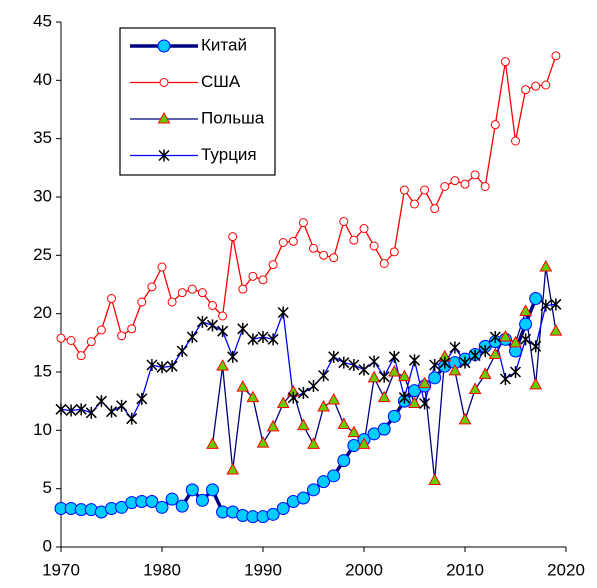 The image size is (597, 588). I want to click on y-tick-label: 10, so click(42, 429).